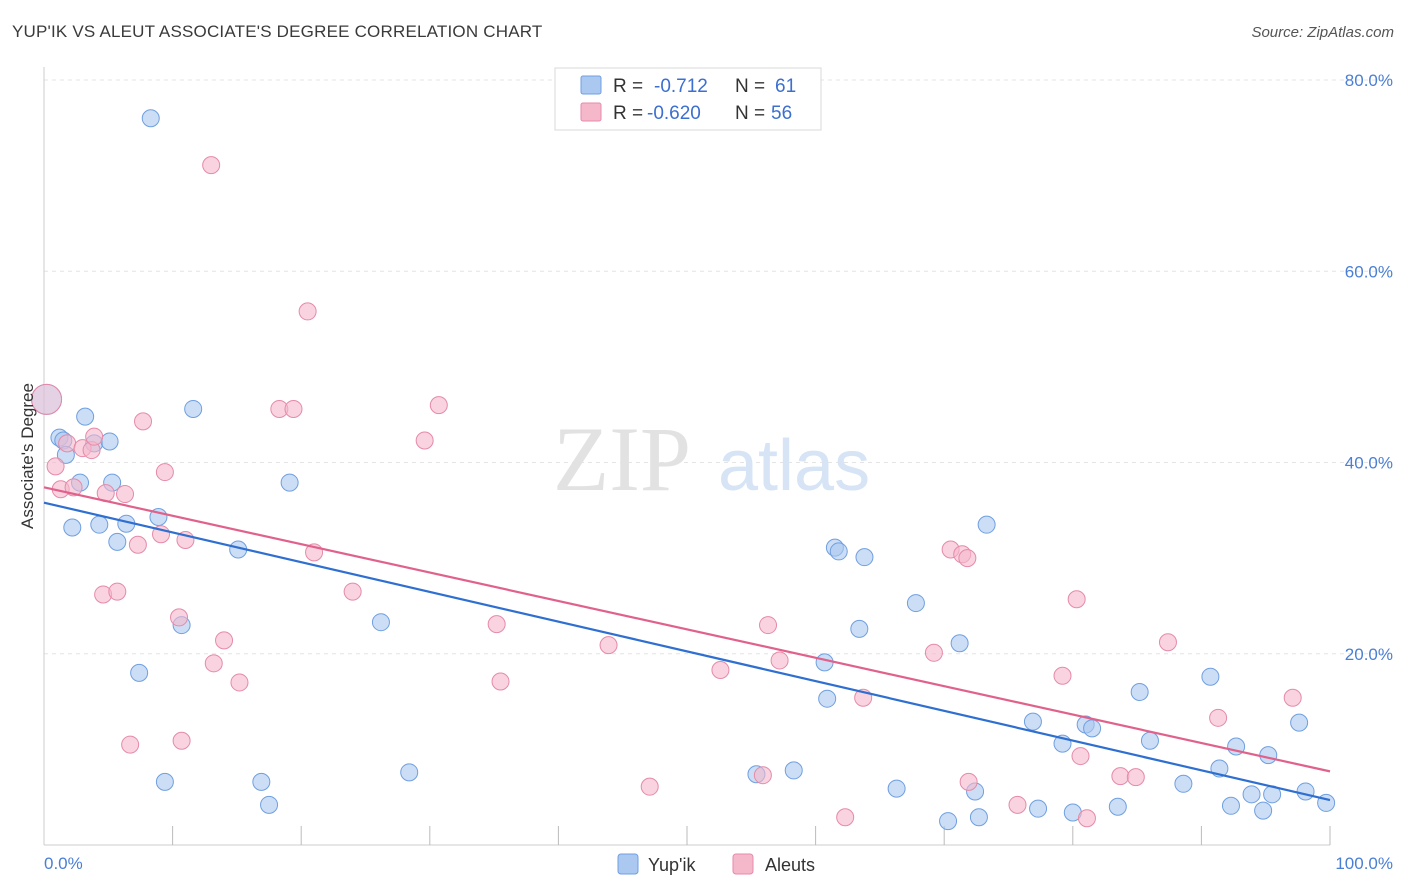 The width and height of the screenshot is (1406, 892). I want to click on legend-swatch-yupik, so click(591, 85).